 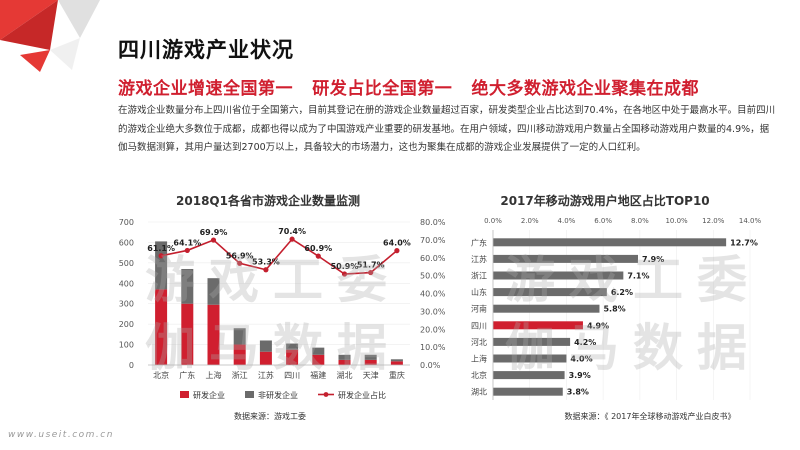 I want to click on chart2-xtick: 2.0%, so click(x=530, y=221).